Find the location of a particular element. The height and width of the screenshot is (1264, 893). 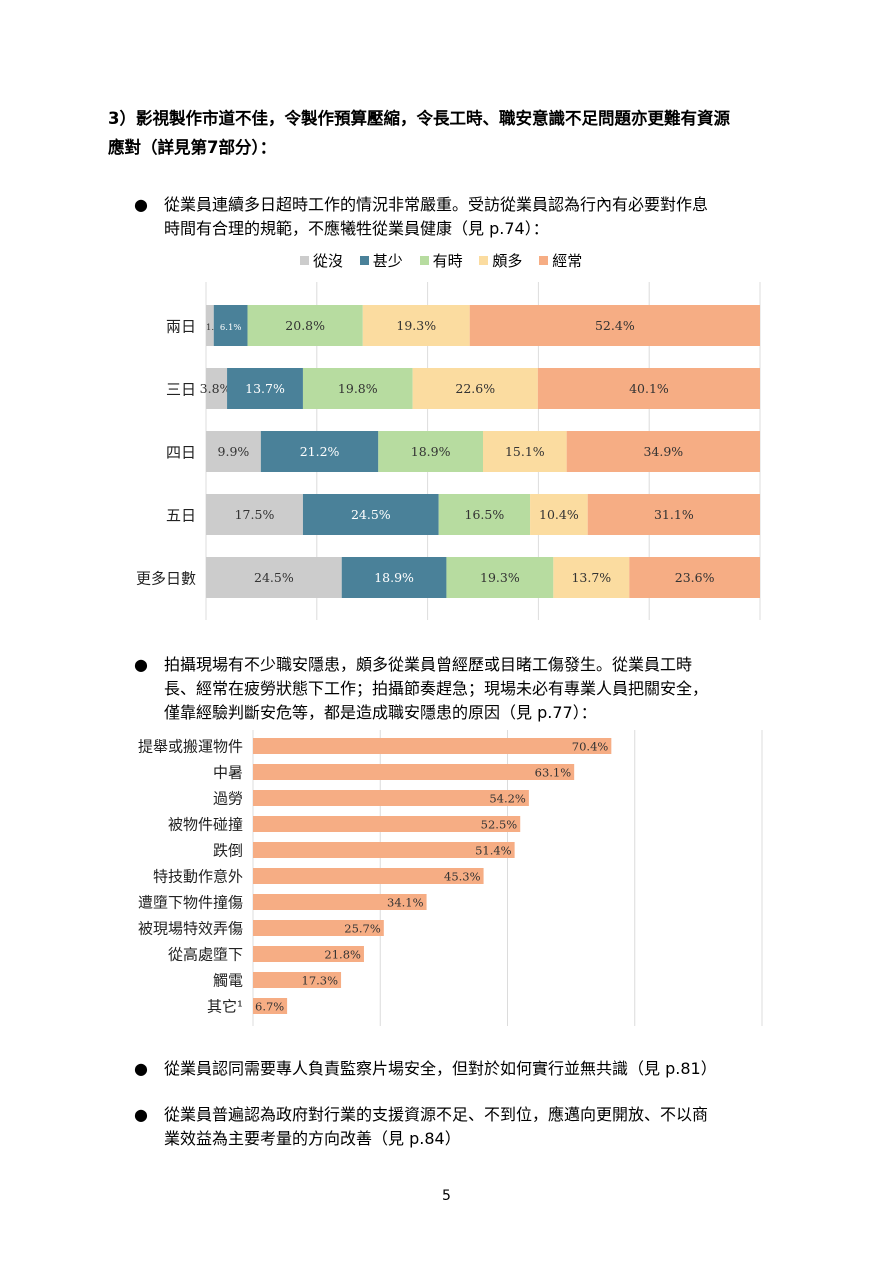

legend-label-sometimes: 有時 is located at coordinates (447, 261).